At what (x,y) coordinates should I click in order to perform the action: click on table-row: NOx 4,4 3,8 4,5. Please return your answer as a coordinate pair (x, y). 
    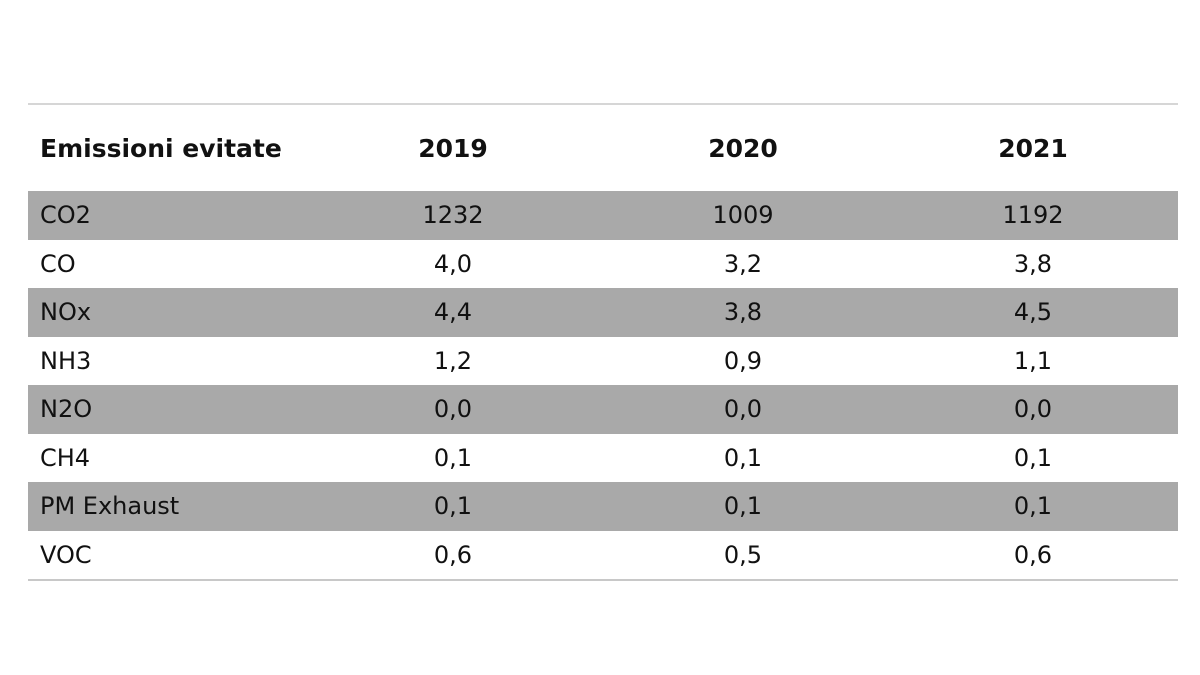
    Looking at the image, I should click on (603, 312).